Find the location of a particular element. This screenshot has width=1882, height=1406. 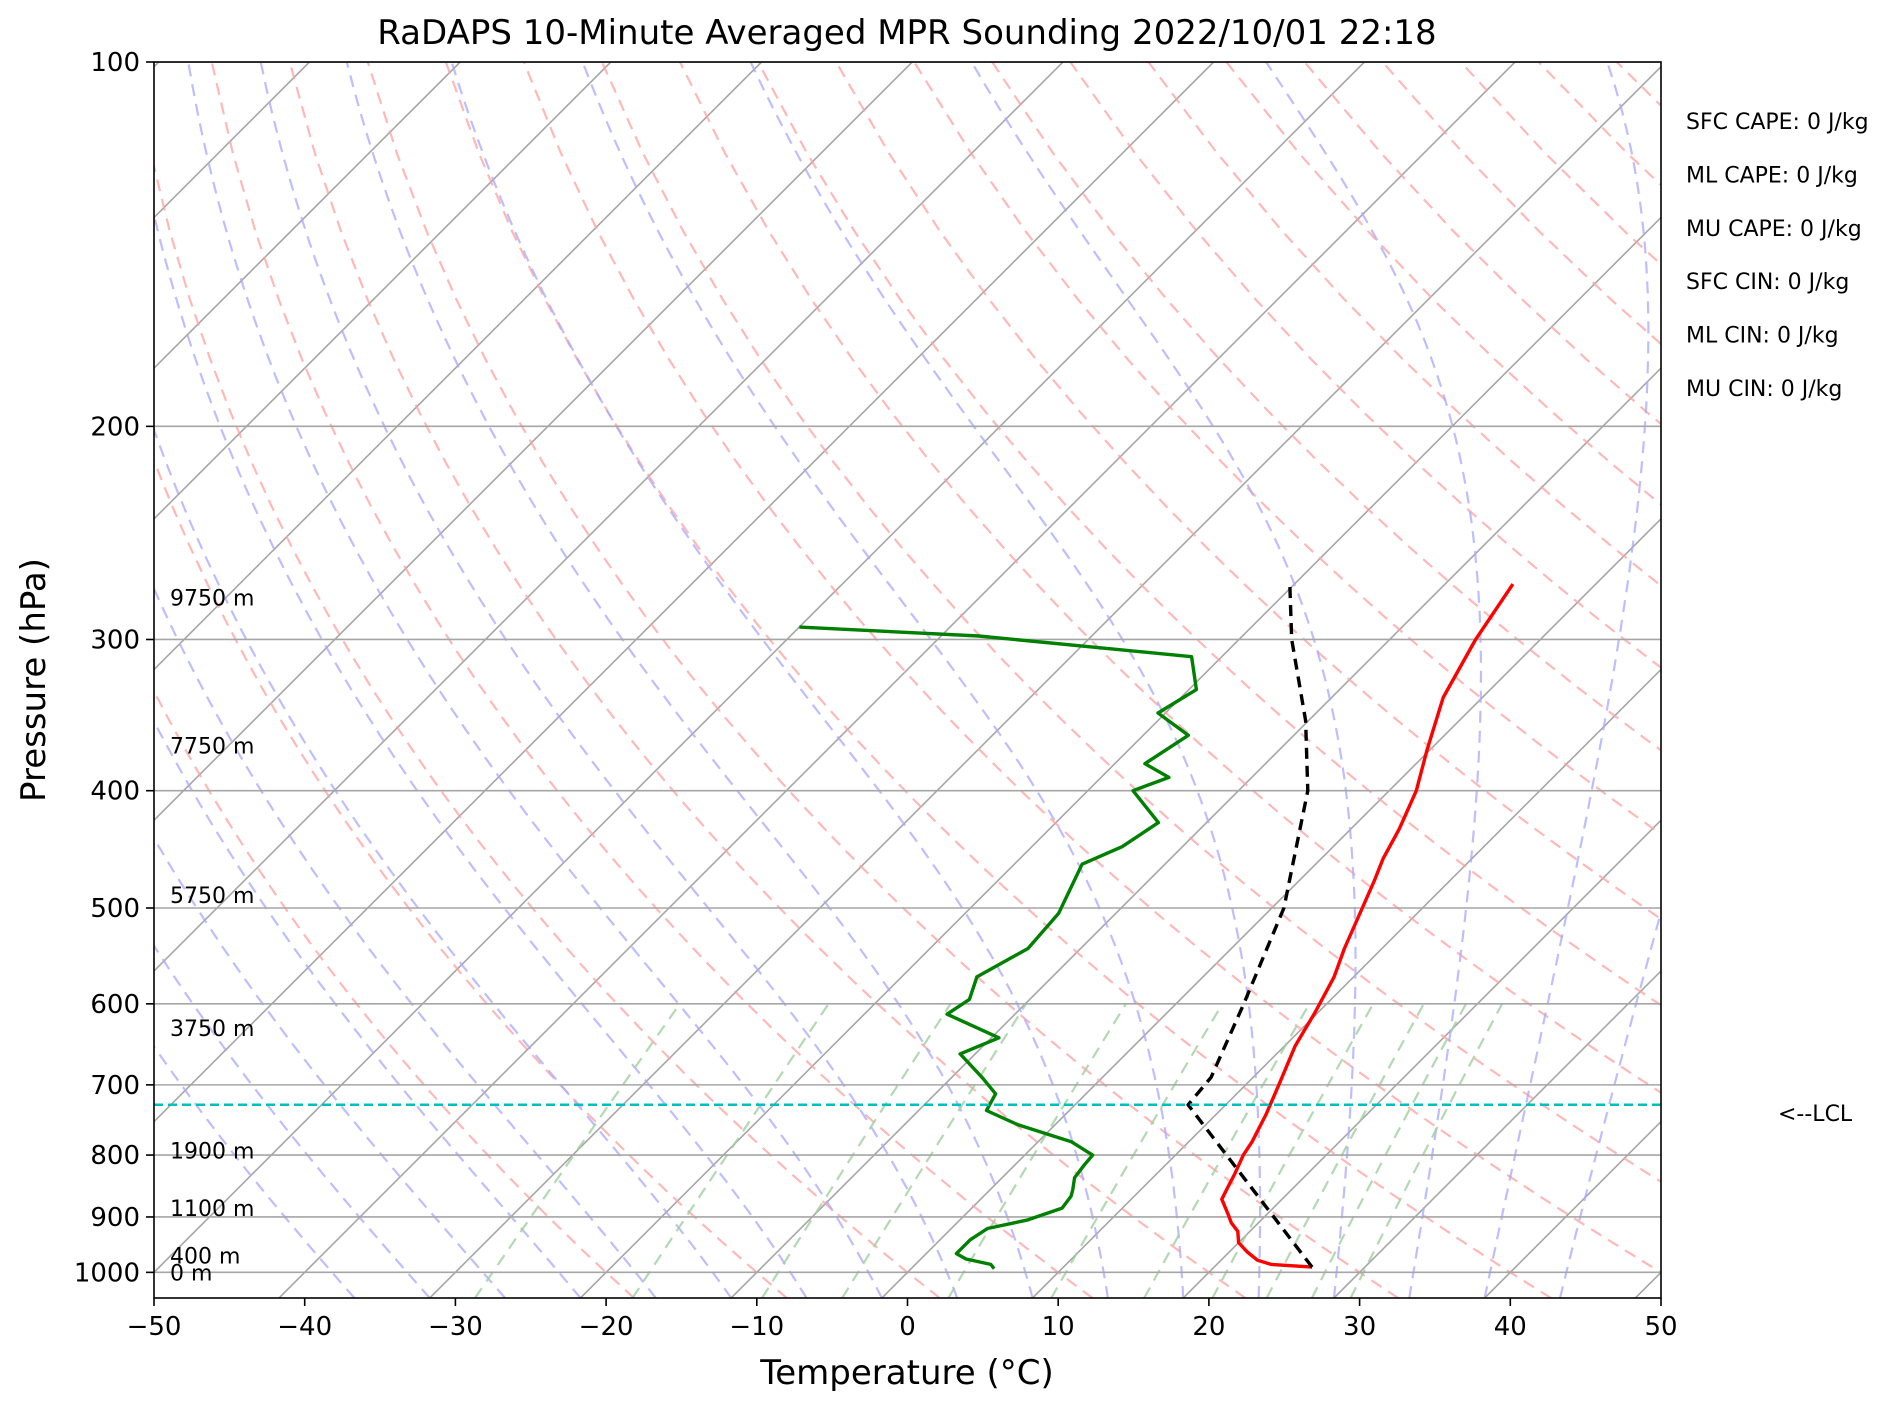

y-tick-label: 900 is located at coordinates (115, 1218).